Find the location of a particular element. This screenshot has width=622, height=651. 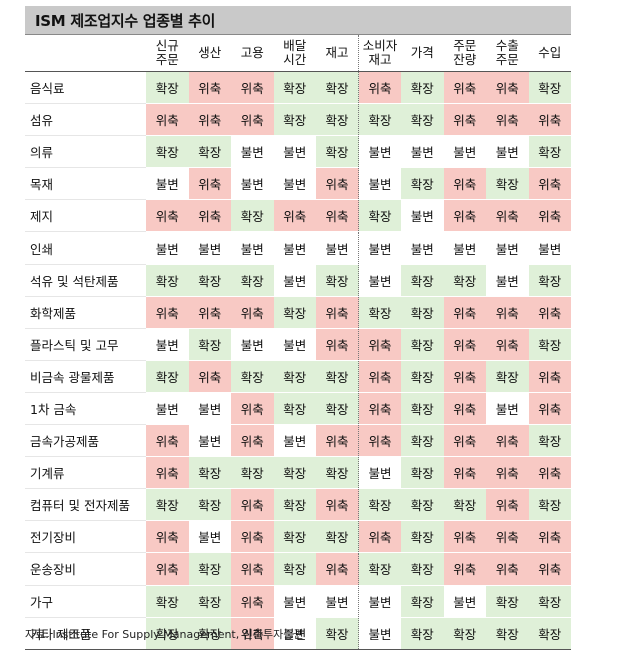

column-header: 배달 시간 is located at coordinates (294, 53).